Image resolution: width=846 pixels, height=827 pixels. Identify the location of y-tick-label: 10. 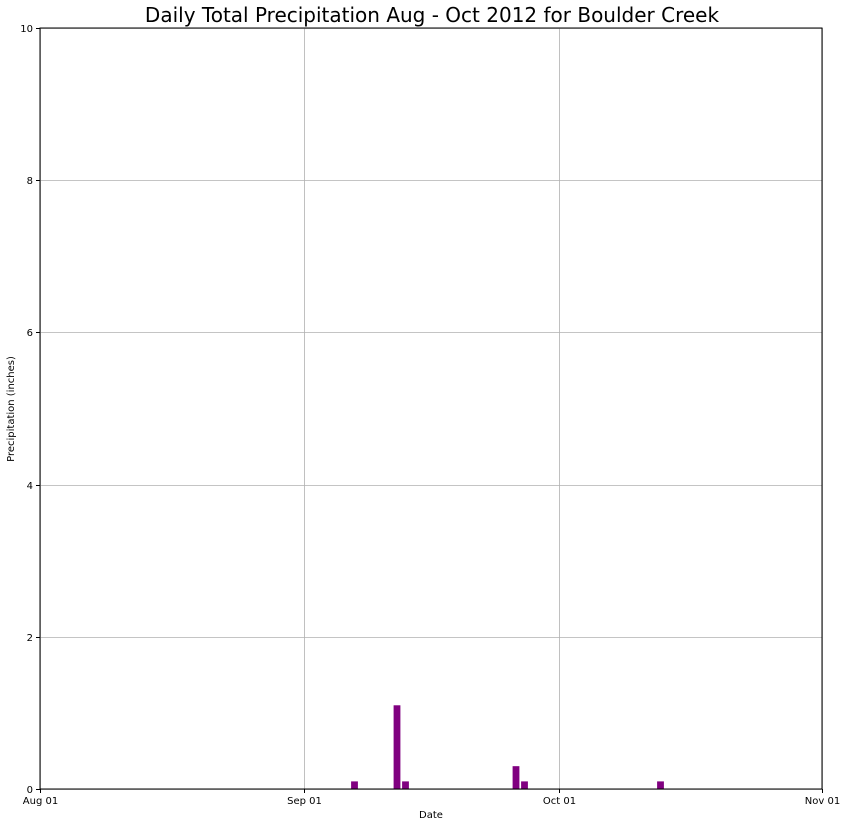
(26, 29).